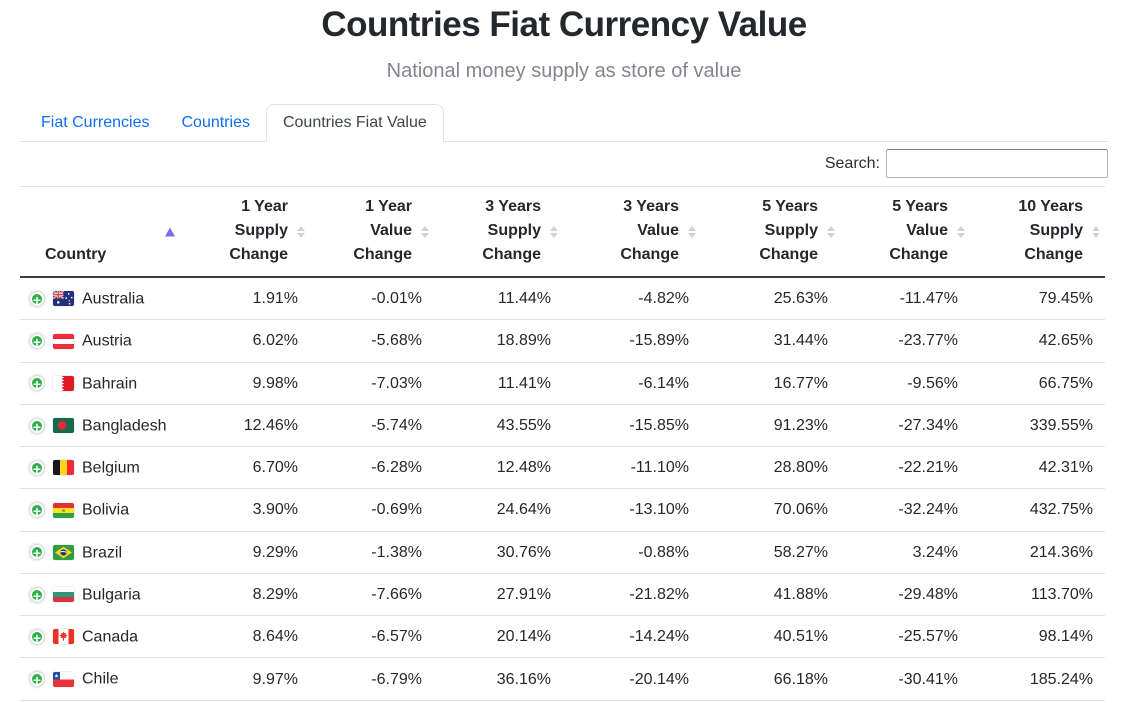 The image size is (1128, 703). What do you see at coordinates (111, 468) in the screenshot?
I see `country-name: Belgium` at bounding box center [111, 468].